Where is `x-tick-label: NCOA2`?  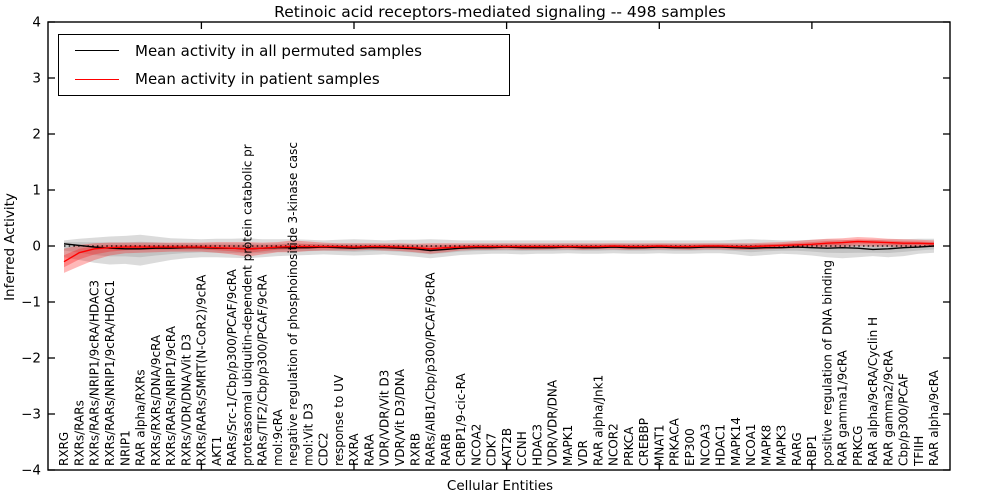 x-tick-label: NCOA2 is located at coordinates (476, 445).